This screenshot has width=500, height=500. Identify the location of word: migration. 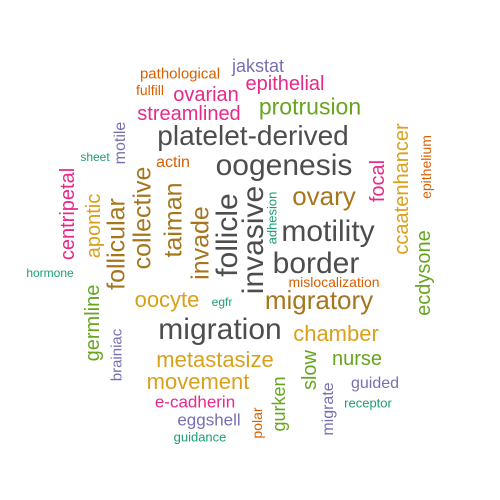
(220, 329).